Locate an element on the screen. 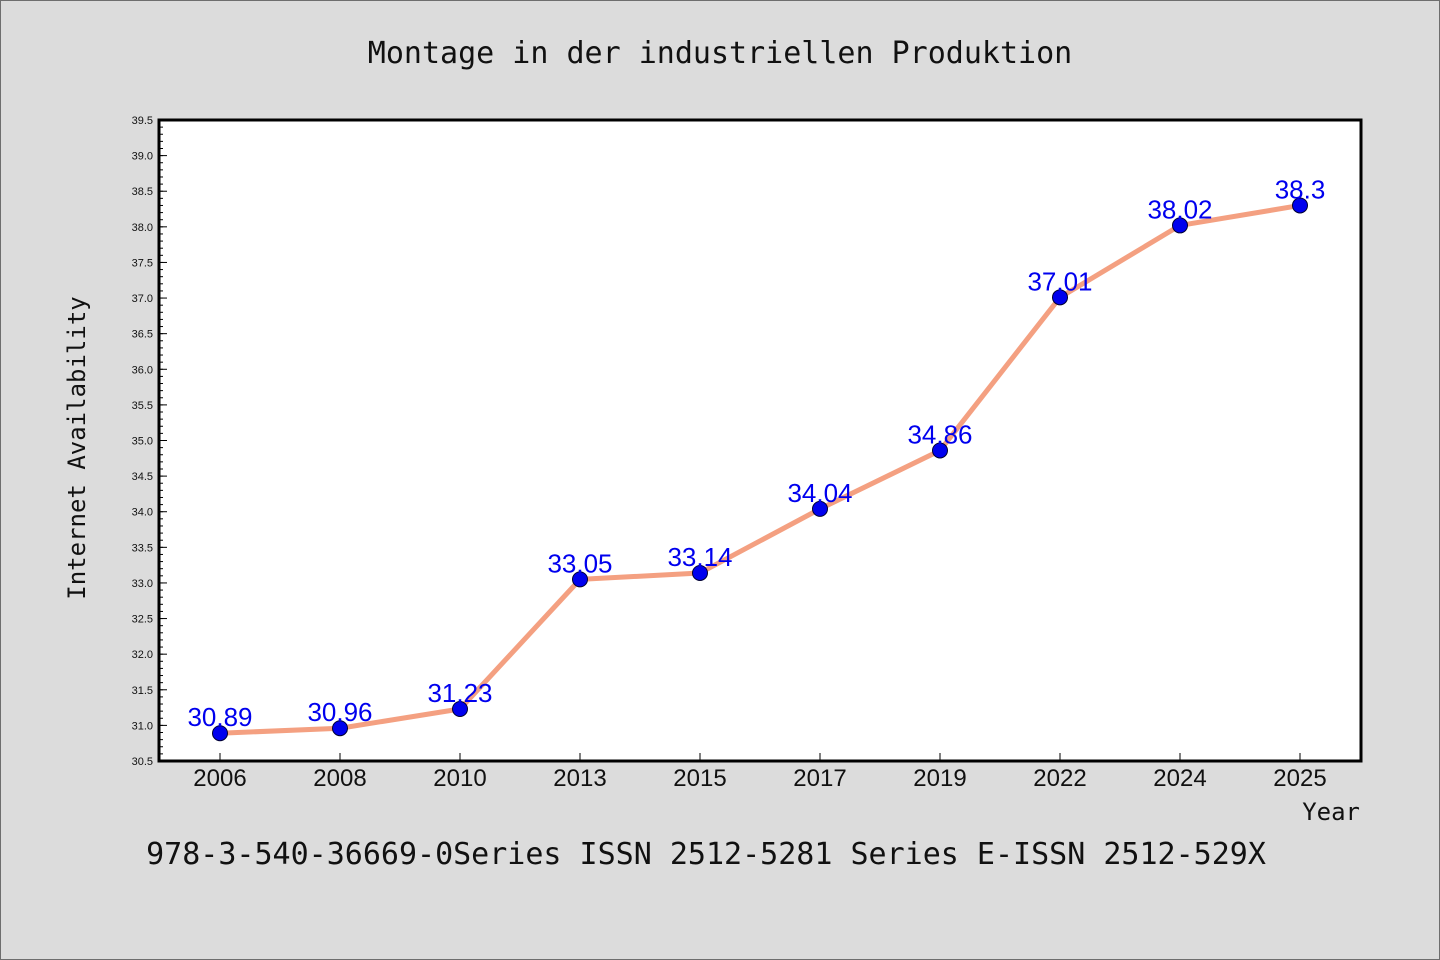 This screenshot has height=960, width=1440. x-tick-label: 2013 is located at coordinates (579, 778).